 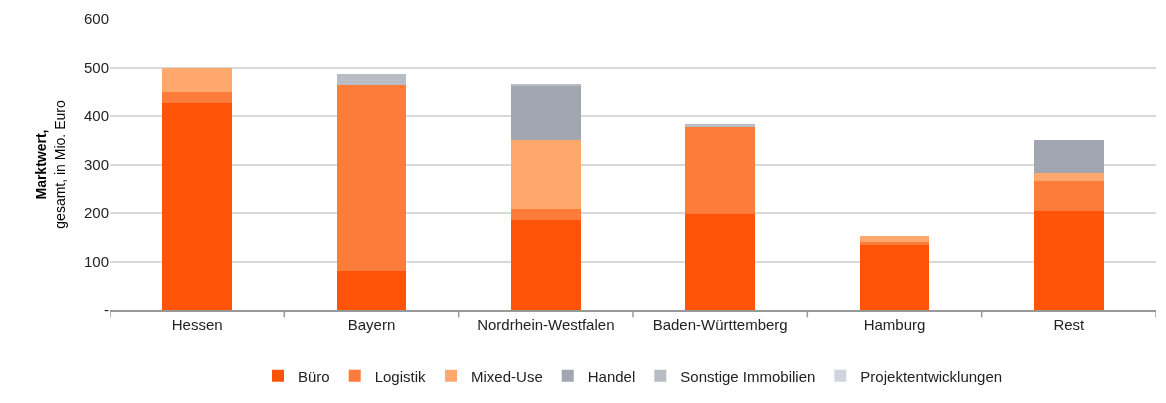 What do you see at coordinates (96, 164) in the screenshot?
I see `y-tick-label: 300` at bounding box center [96, 164].